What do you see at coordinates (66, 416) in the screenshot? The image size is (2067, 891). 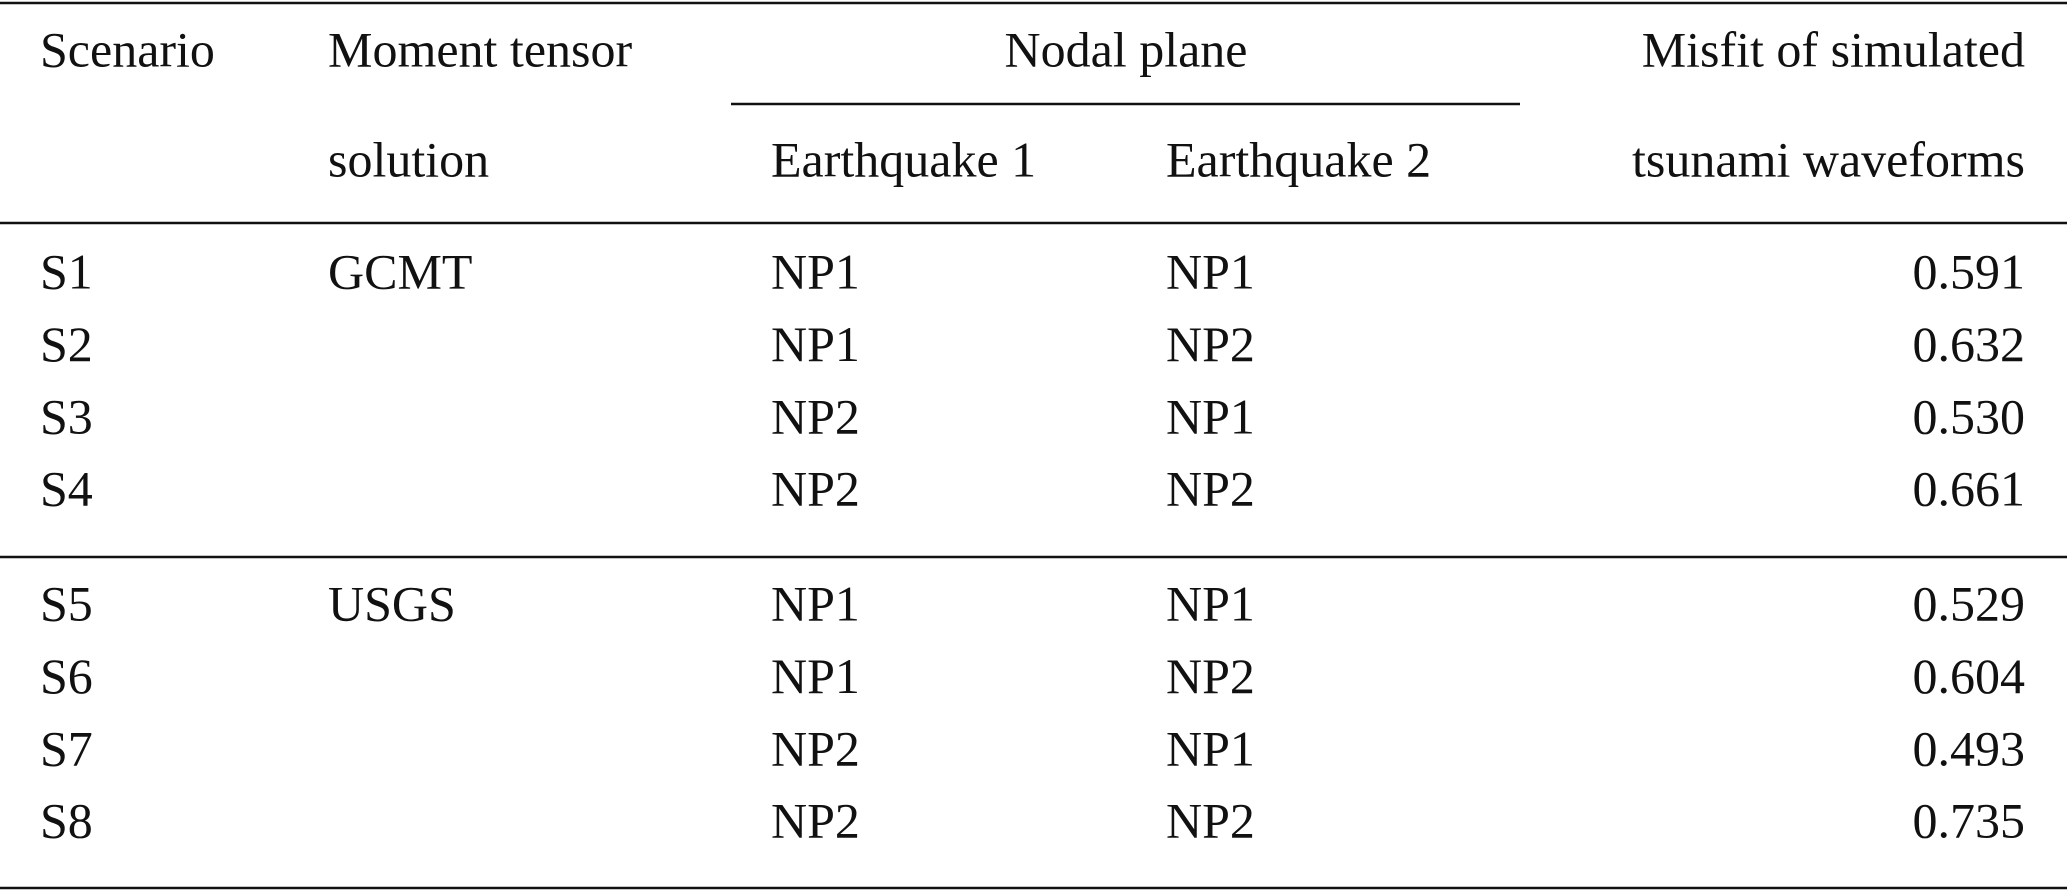 I see `table-cell: S3` at bounding box center [66, 416].